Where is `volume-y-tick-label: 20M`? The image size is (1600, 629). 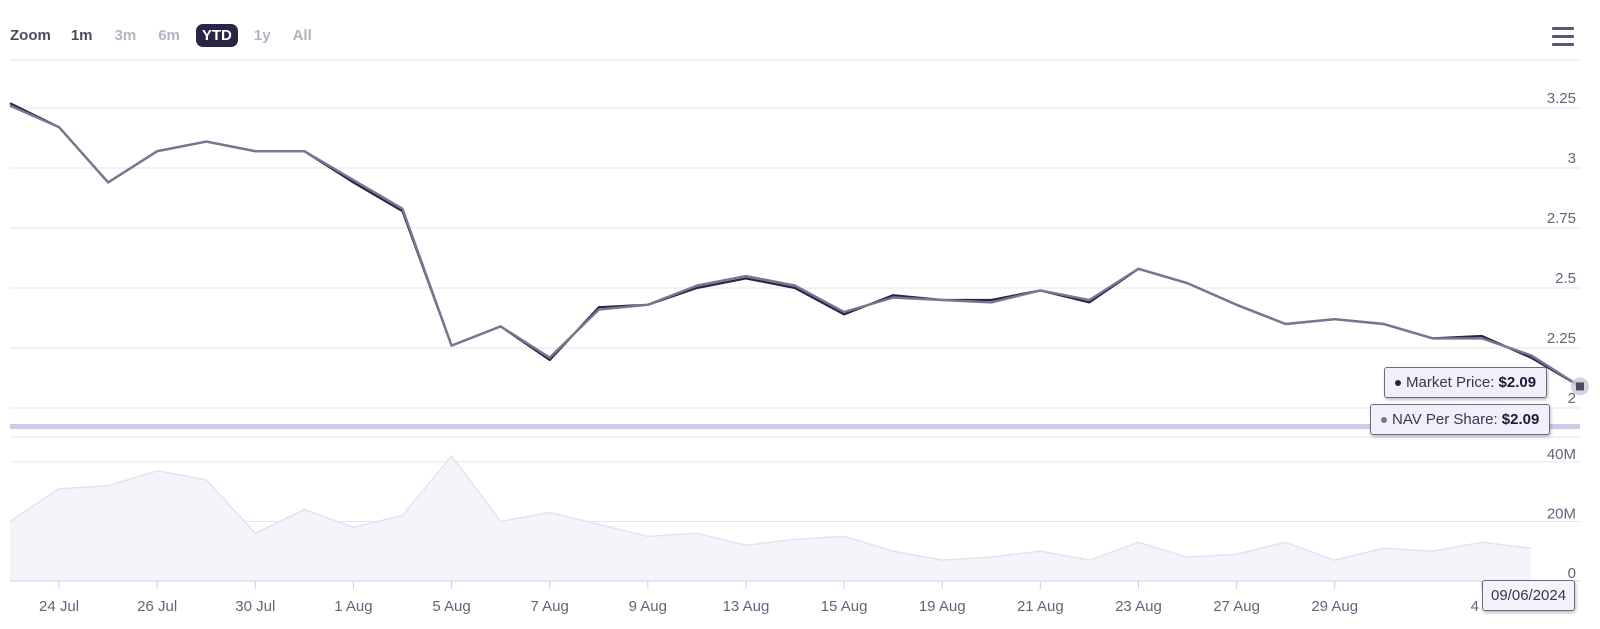
volume-y-tick-label: 20M is located at coordinates (1561, 513).